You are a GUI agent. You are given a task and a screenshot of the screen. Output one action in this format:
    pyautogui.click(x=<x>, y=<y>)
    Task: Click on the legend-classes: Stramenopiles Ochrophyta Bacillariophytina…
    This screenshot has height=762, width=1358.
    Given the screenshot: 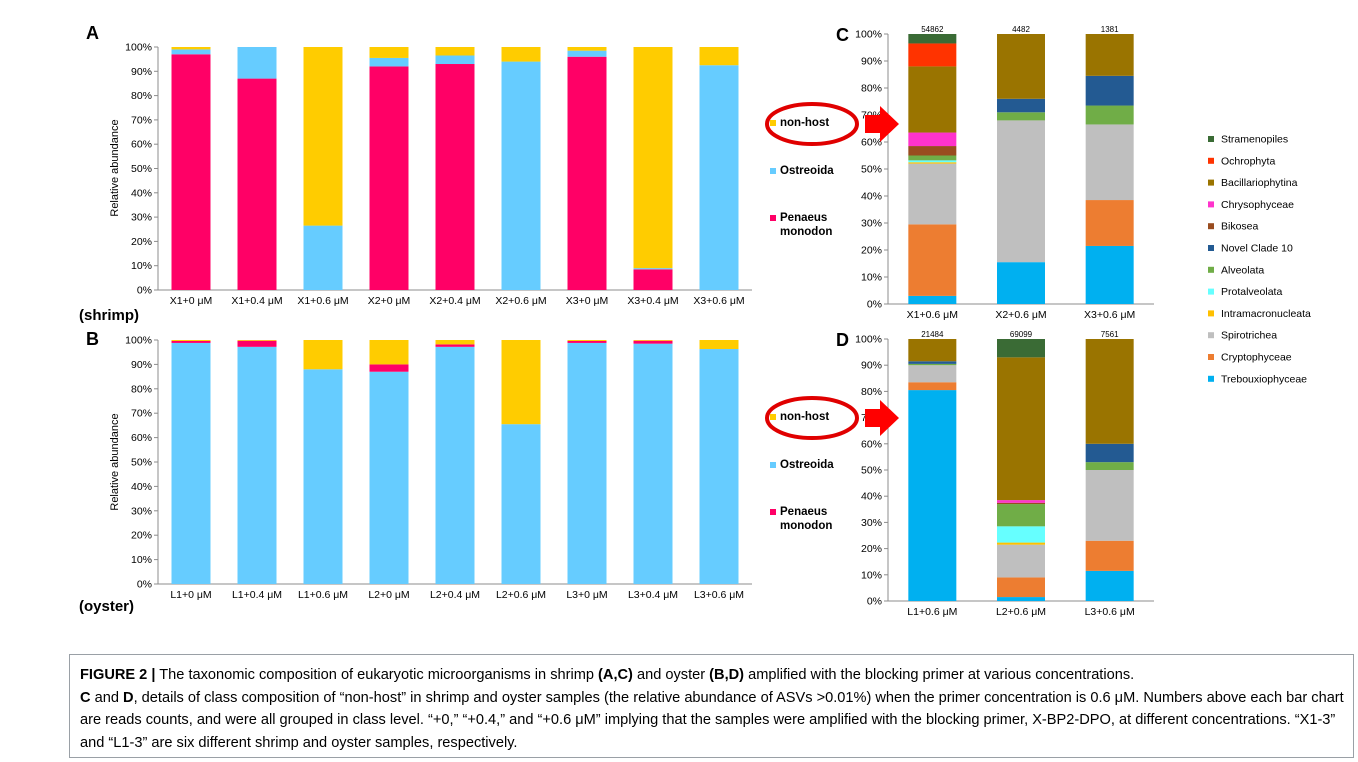 What is the action you would take?
    pyautogui.click(x=1259, y=259)
    